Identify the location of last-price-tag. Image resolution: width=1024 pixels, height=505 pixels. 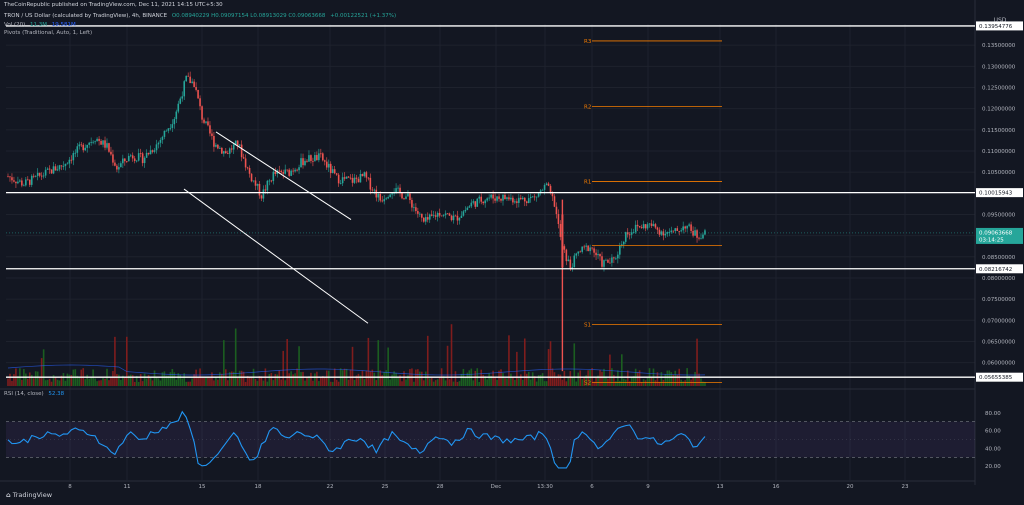
(999, 235).